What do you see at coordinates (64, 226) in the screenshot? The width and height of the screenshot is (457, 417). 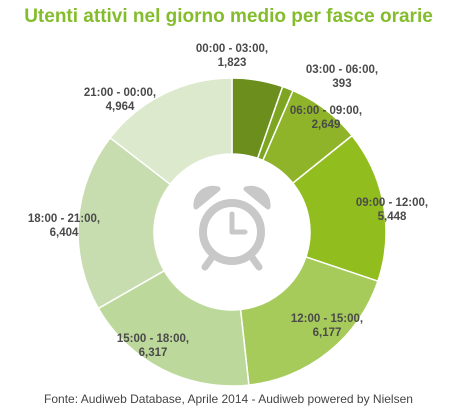 I see `slice-label-7: 18:00 - 21:00, 6,404` at bounding box center [64, 226].